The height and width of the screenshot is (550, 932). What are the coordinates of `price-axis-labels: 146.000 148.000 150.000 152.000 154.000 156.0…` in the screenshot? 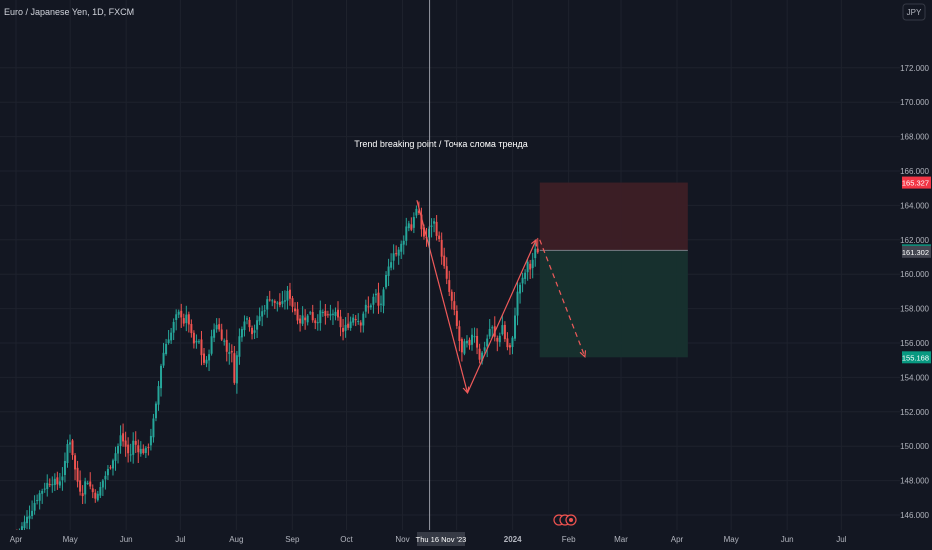 It's located at (914, 292).